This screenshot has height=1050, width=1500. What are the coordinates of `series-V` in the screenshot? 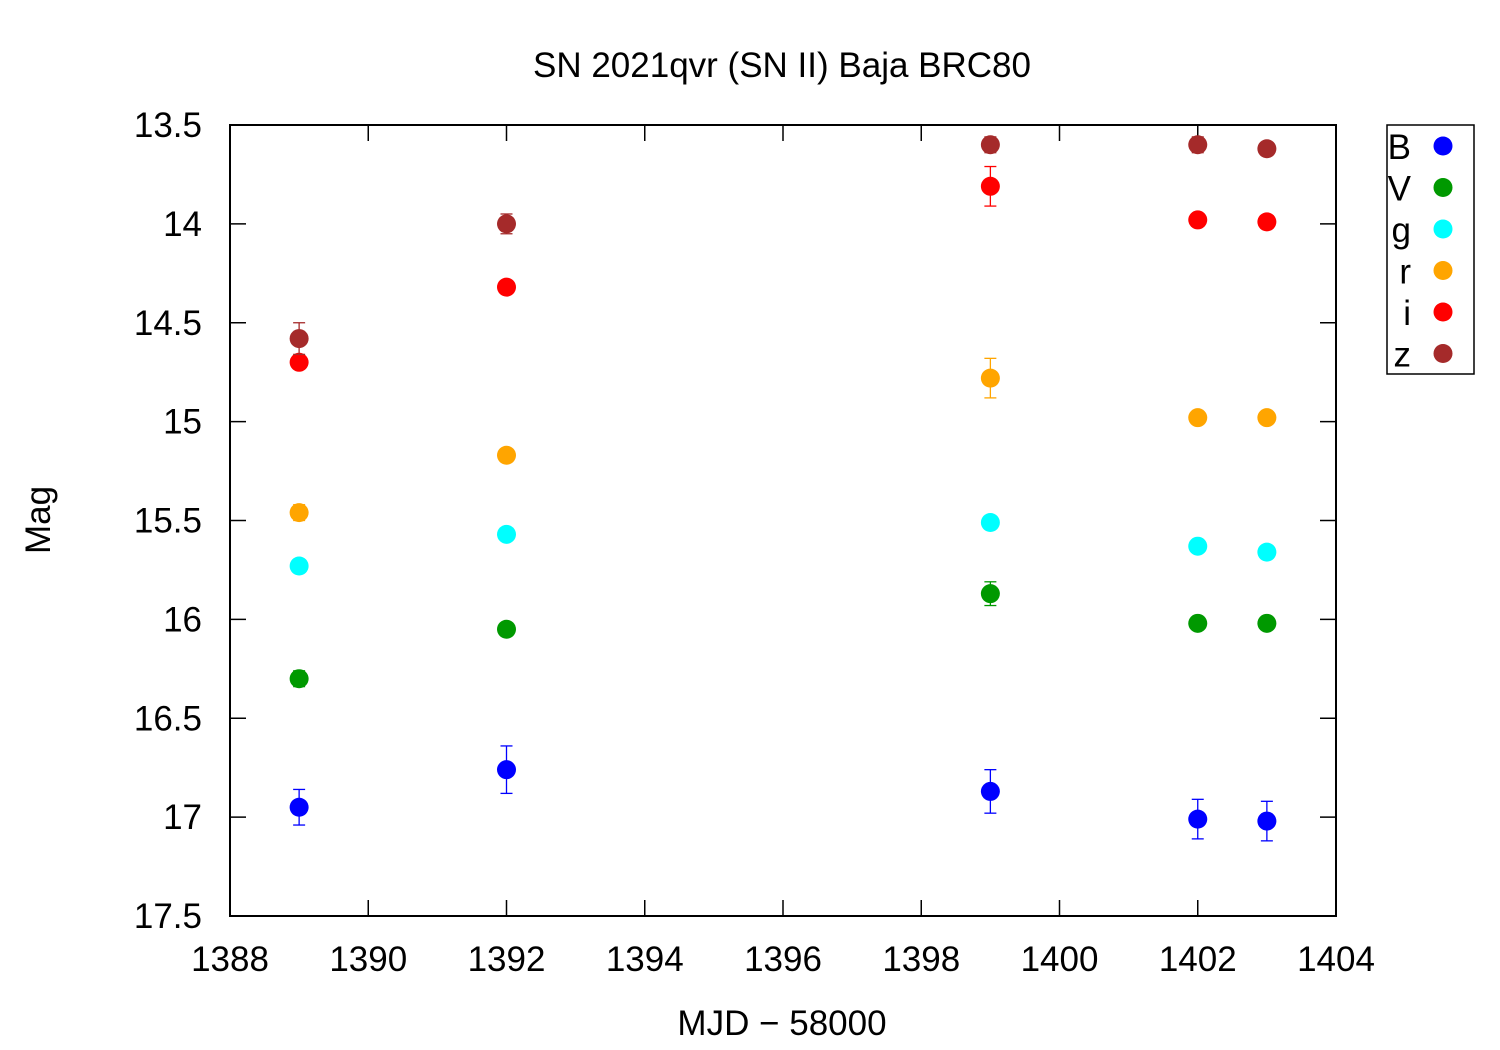 It's located at (783, 635).